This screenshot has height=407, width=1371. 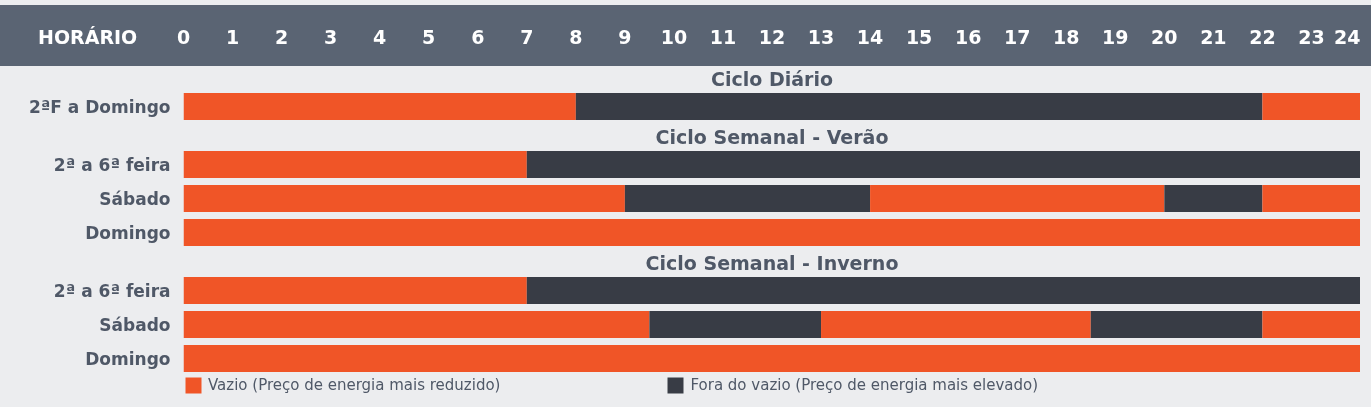 I want to click on x-tick-label: 20, so click(x=1164, y=36).